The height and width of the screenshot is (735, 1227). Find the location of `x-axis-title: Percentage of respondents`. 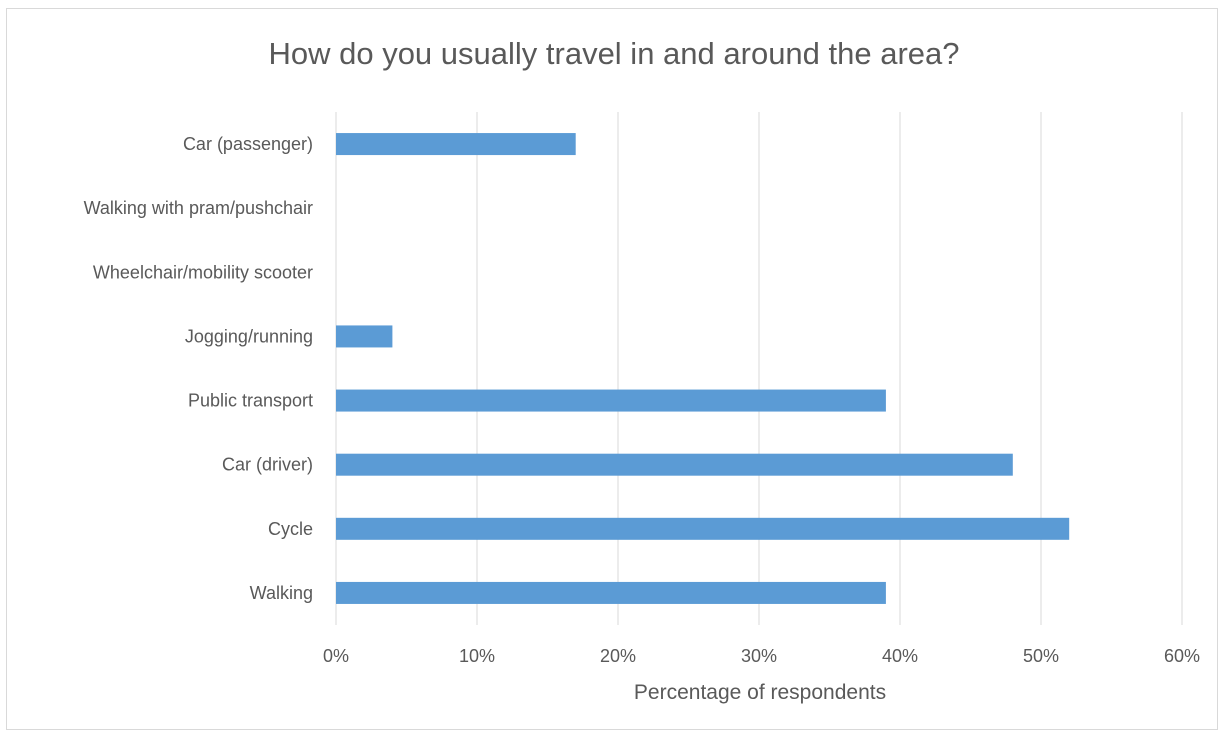

x-axis-title: Percentage of respondents is located at coordinates (760, 692).